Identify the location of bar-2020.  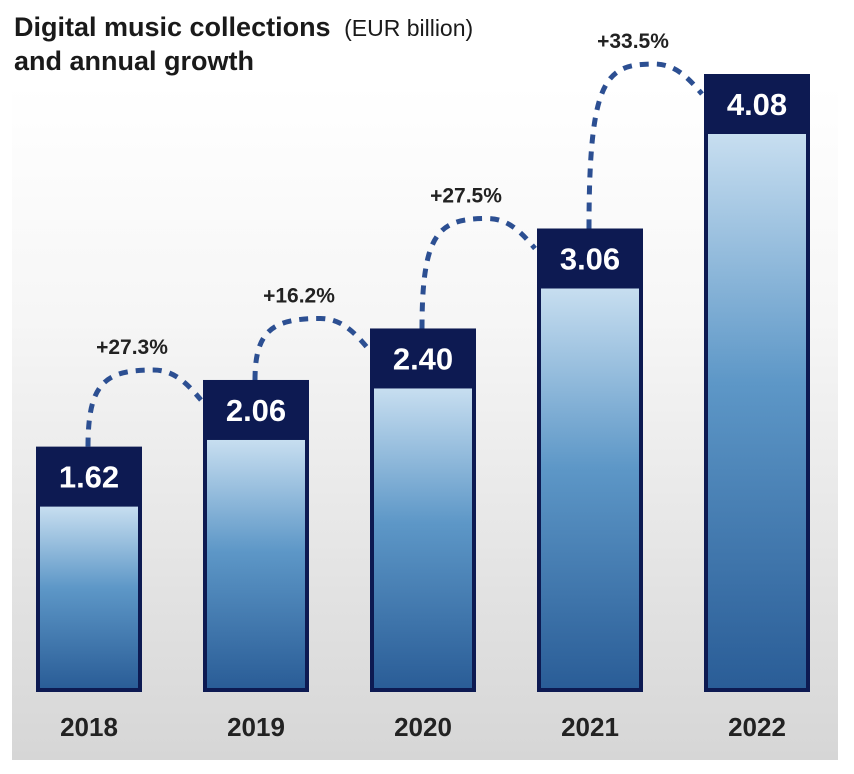
(423, 510).